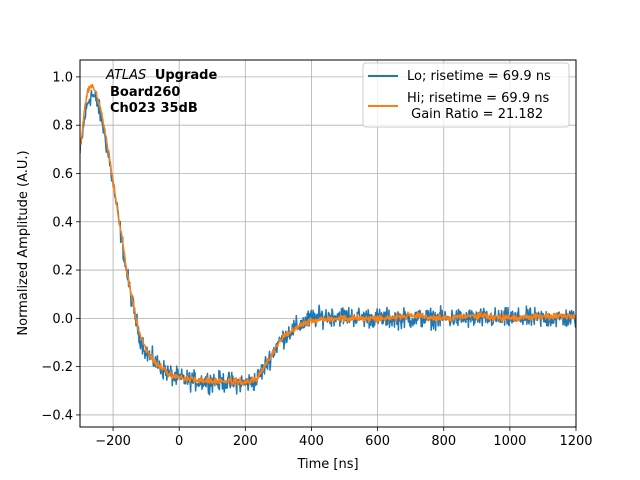 The width and height of the screenshot is (640, 480). What do you see at coordinates (57, 367) in the screenshot?
I see `y-tick-label: −0.2` at bounding box center [57, 367].